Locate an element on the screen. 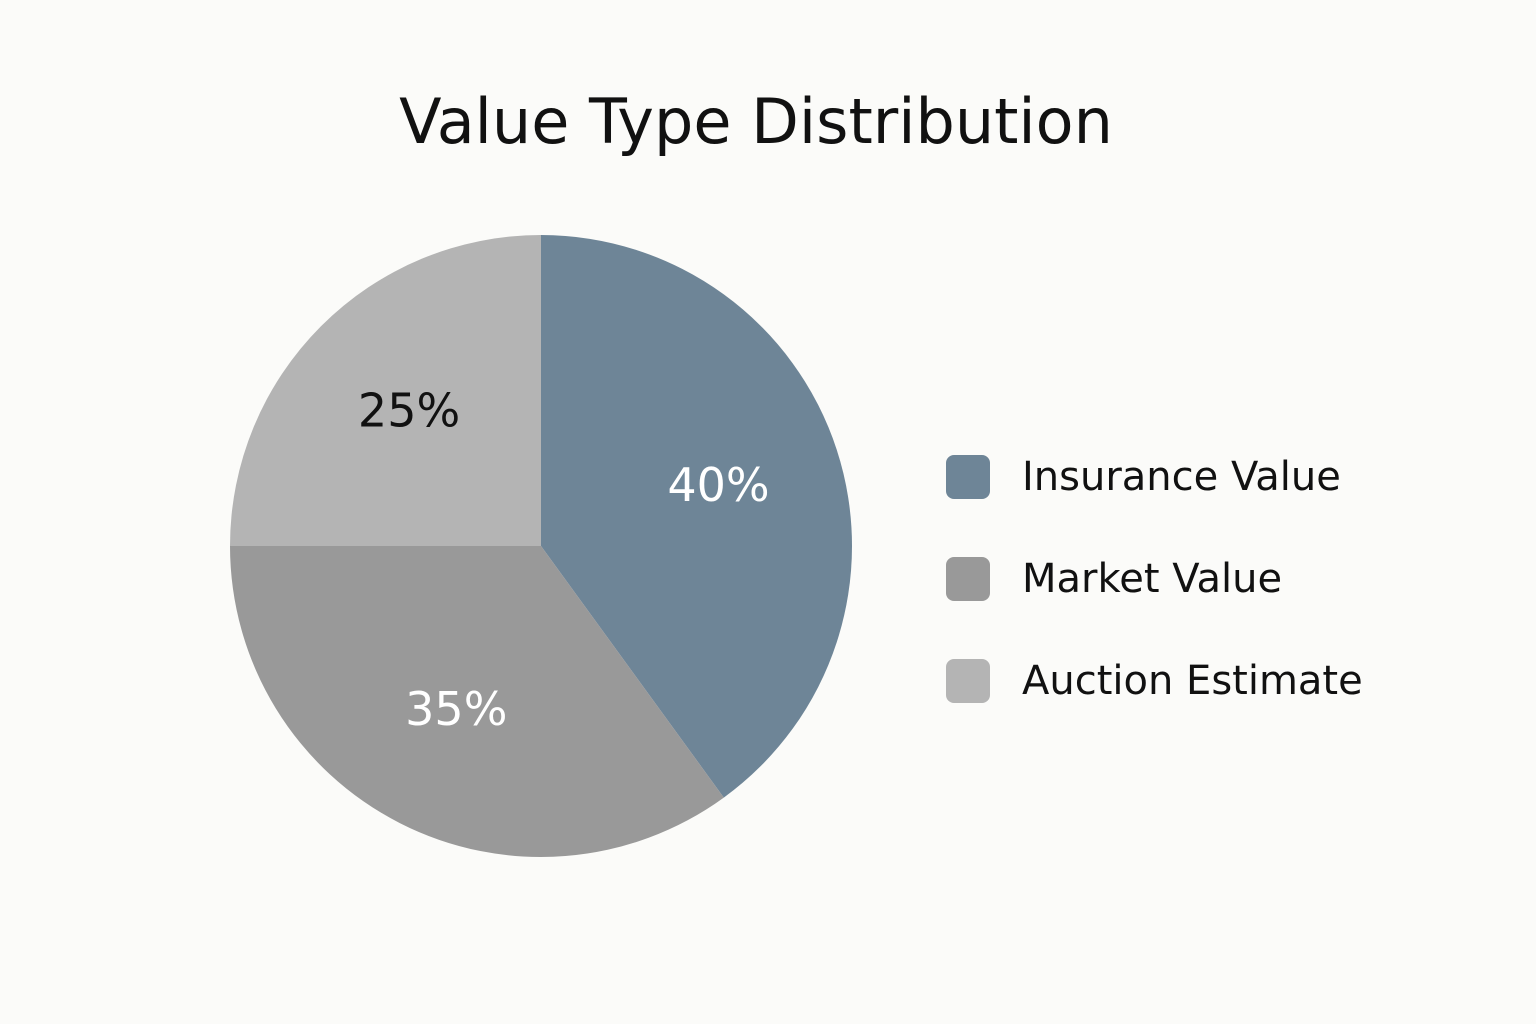 The image size is (1536, 1024). chart-title: Value Type Distribution is located at coordinates (756, 121).